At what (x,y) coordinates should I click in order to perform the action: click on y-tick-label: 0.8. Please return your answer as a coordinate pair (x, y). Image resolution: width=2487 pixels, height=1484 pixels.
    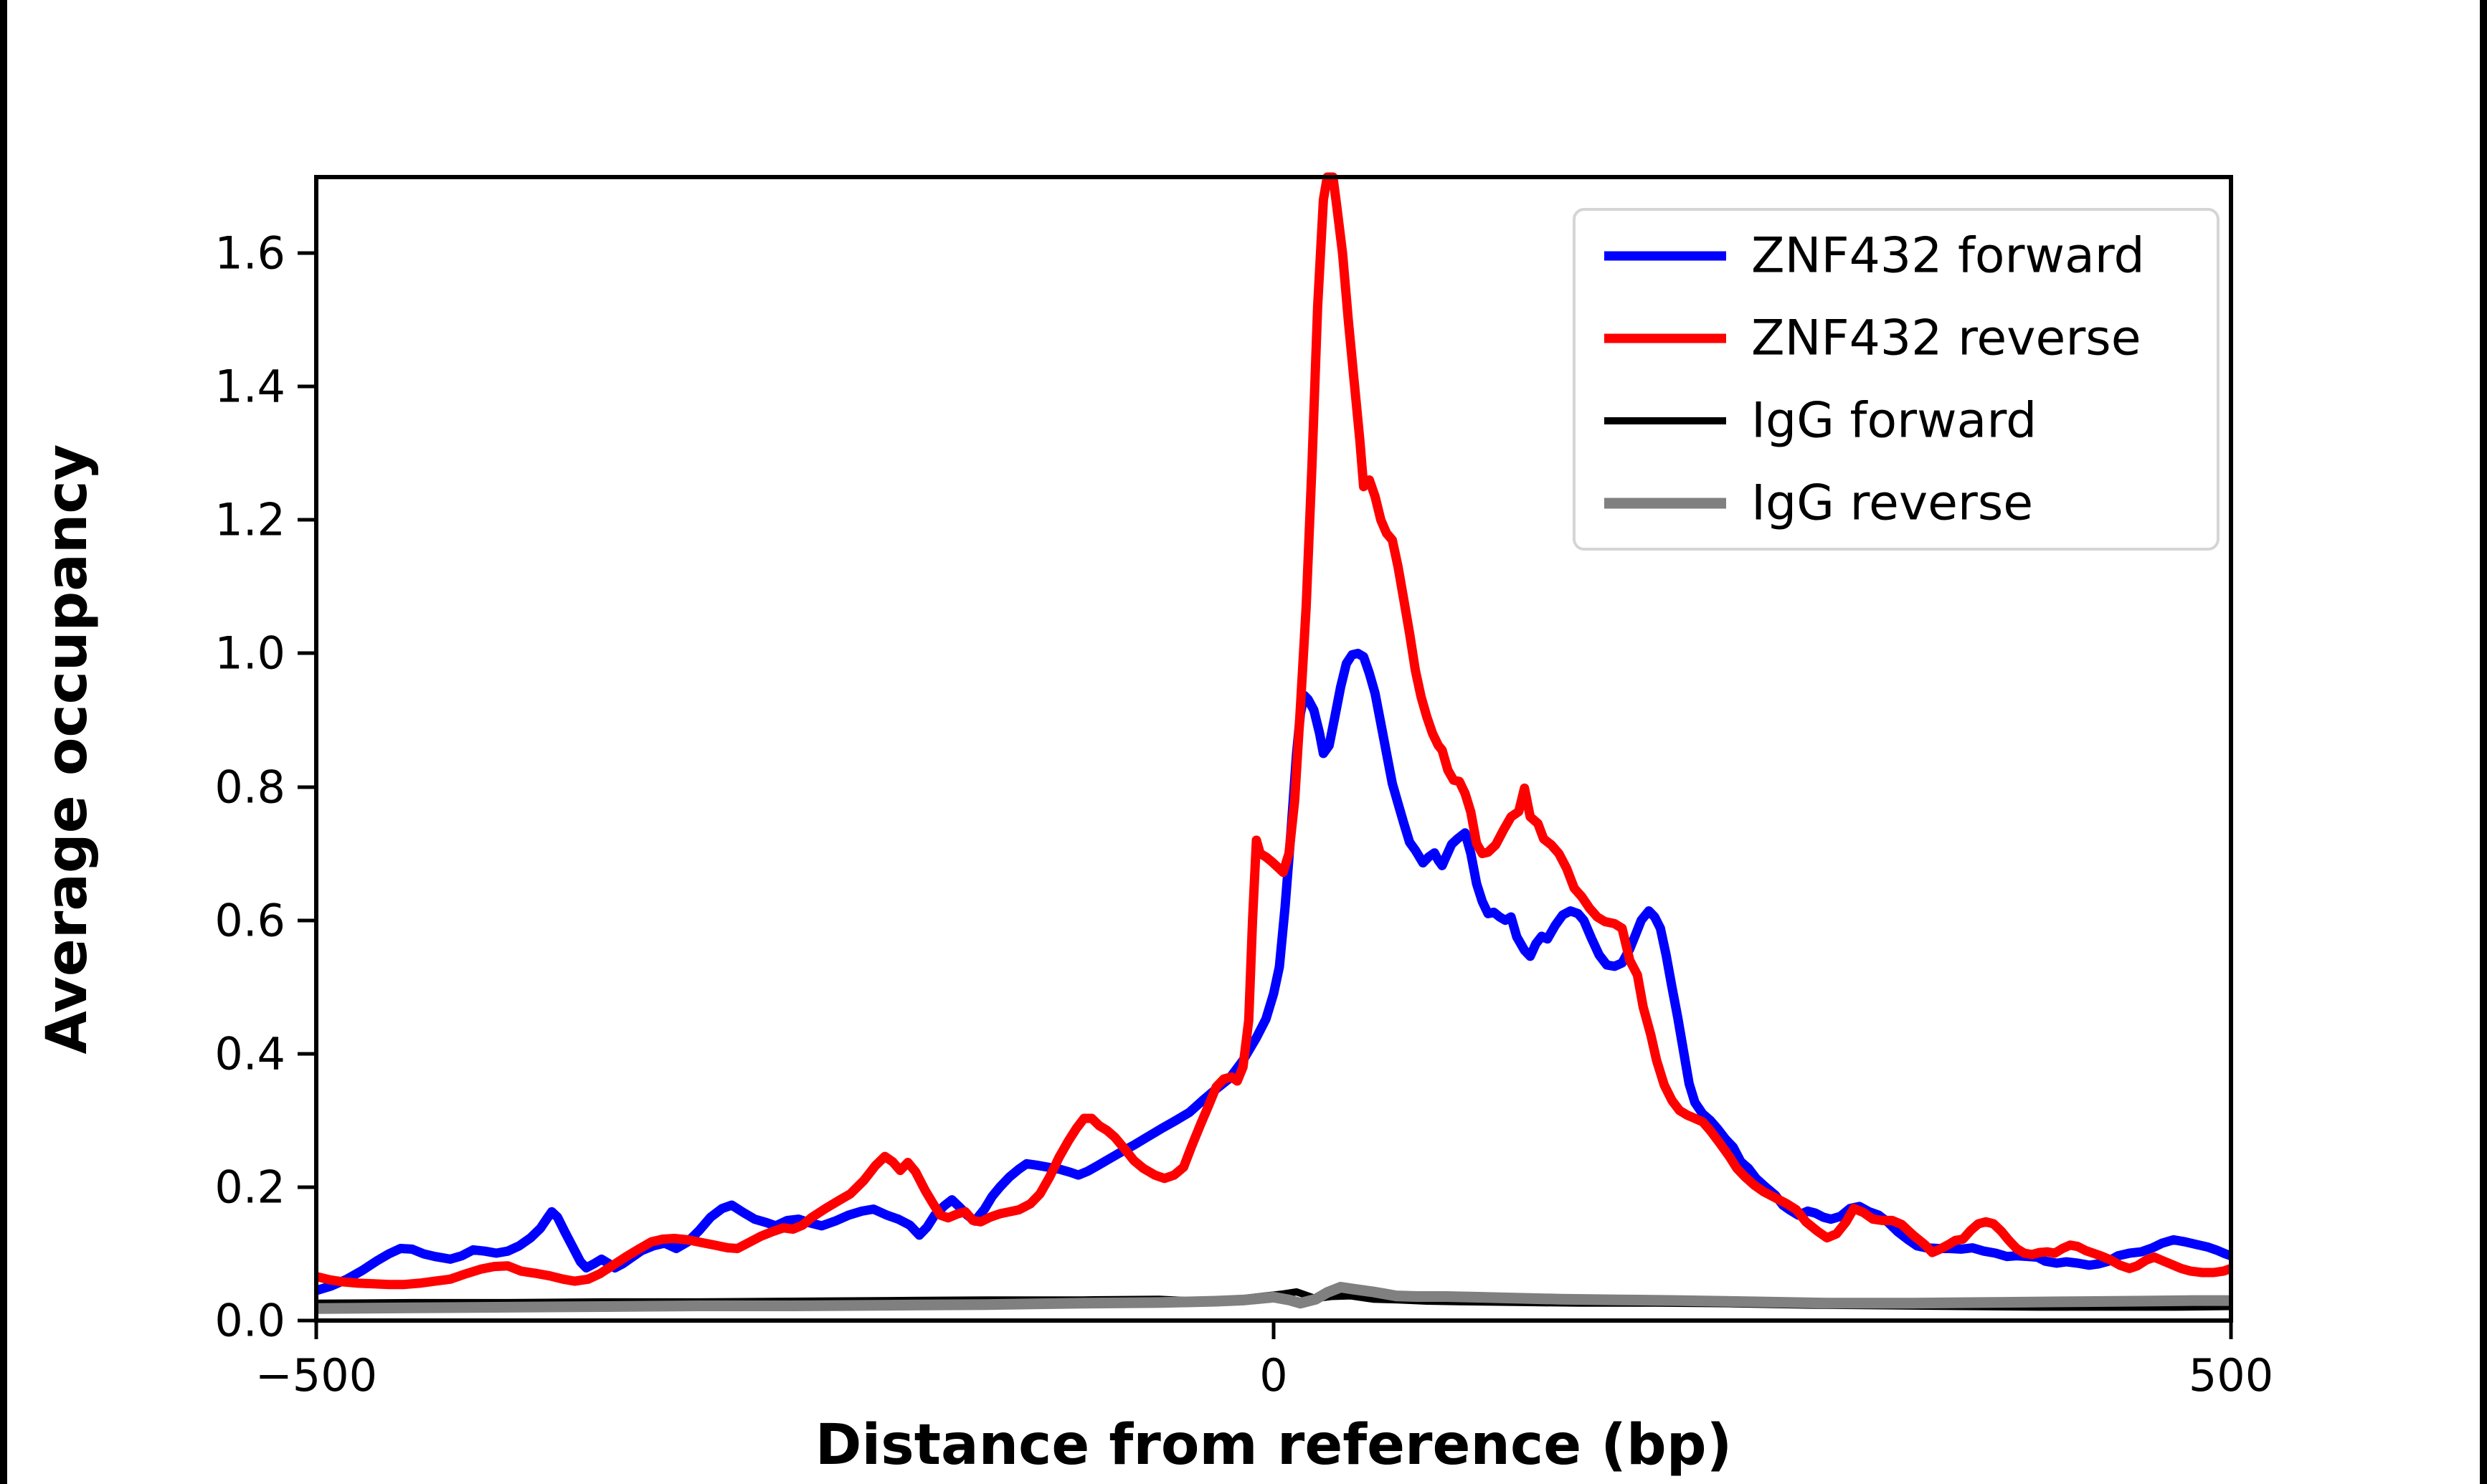
    Looking at the image, I should click on (250, 787).